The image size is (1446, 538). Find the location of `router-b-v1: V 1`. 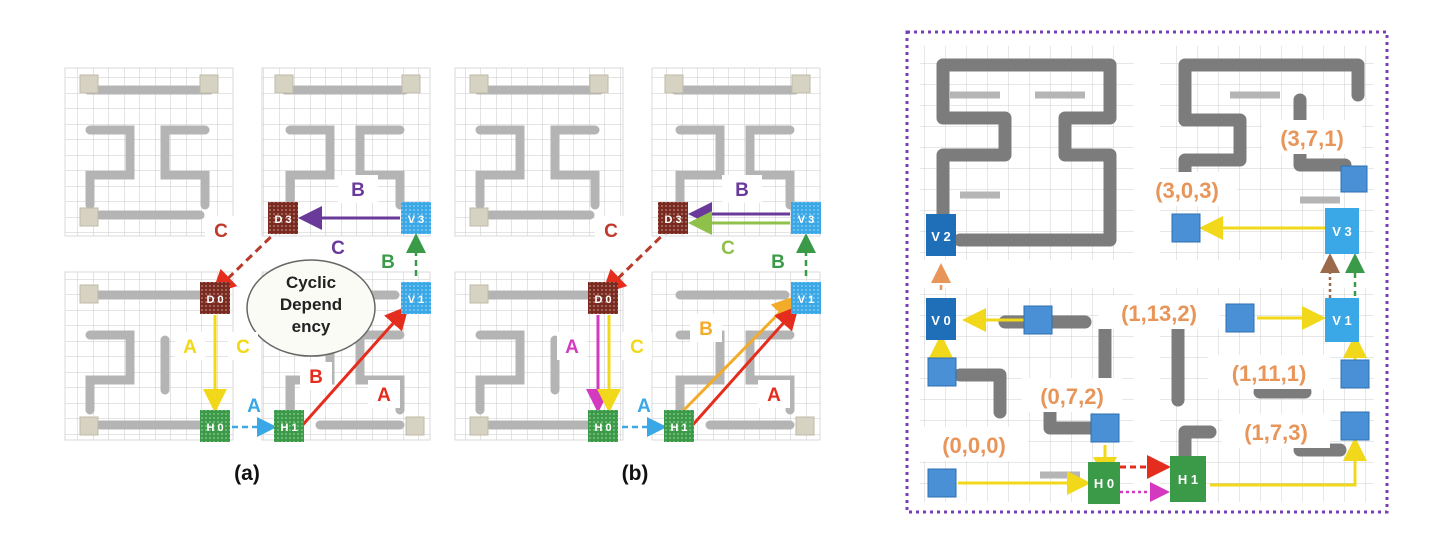

router-b-v1: V 1 is located at coordinates (806, 298).